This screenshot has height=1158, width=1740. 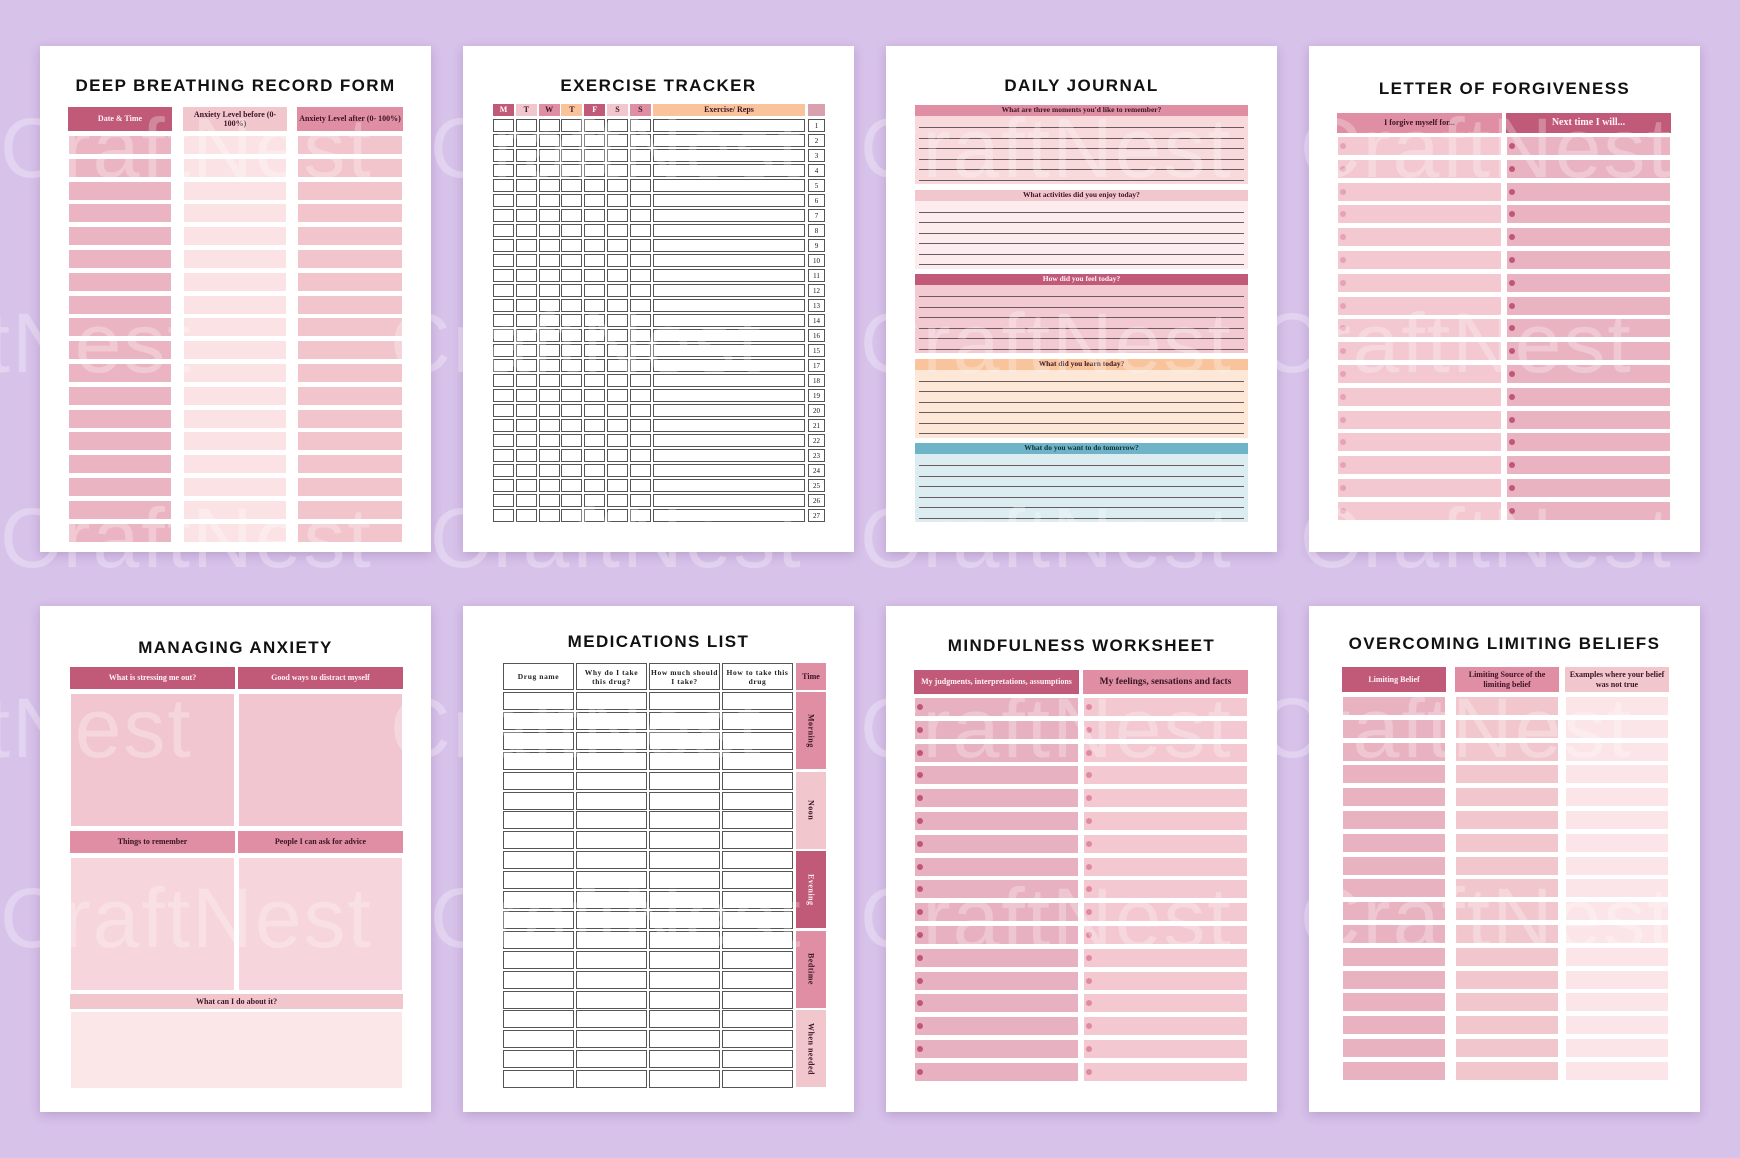 What do you see at coordinates (235, 395) in the screenshot?
I see `before-level-cell` at bounding box center [235, 395].